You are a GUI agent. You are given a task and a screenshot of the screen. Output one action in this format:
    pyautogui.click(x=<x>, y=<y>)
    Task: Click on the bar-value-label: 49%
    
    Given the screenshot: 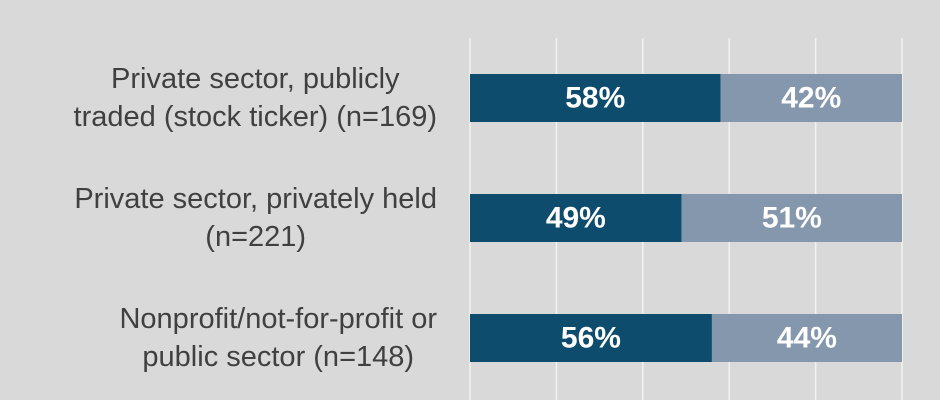 What is the action you would take?
    pyautogui.click(x=576, y=218)
    